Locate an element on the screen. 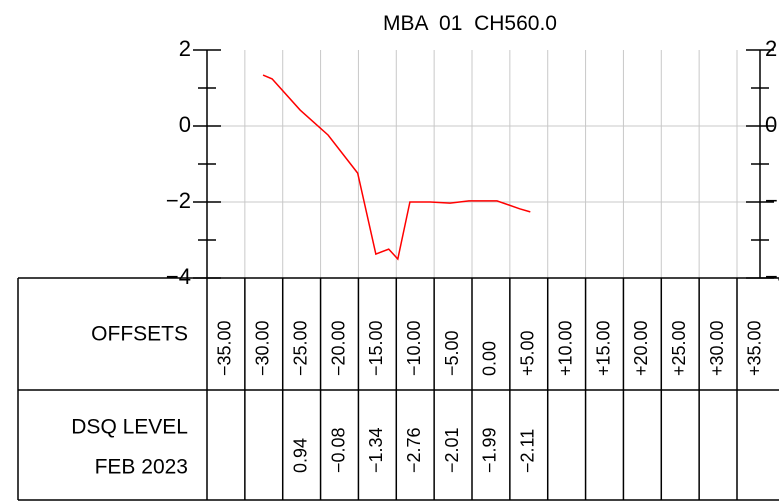 This screenshot has height=504, width=779. offset-label: +30.00 is located at coordinates (717, 348).